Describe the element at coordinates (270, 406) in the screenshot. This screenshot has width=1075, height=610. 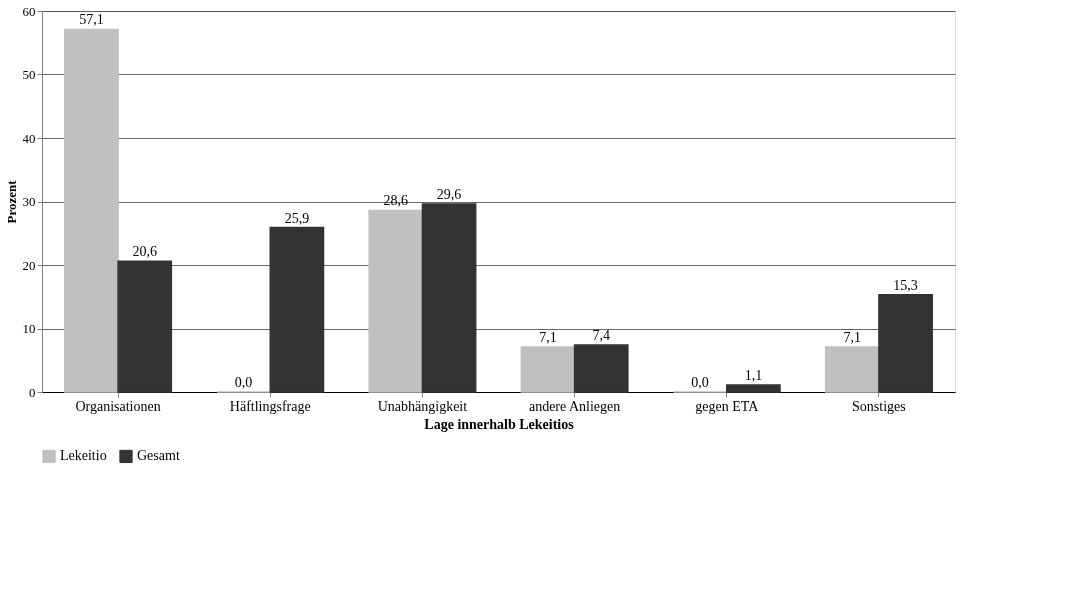
I see `x-tick-label: Häftlingsfrage` at that location.